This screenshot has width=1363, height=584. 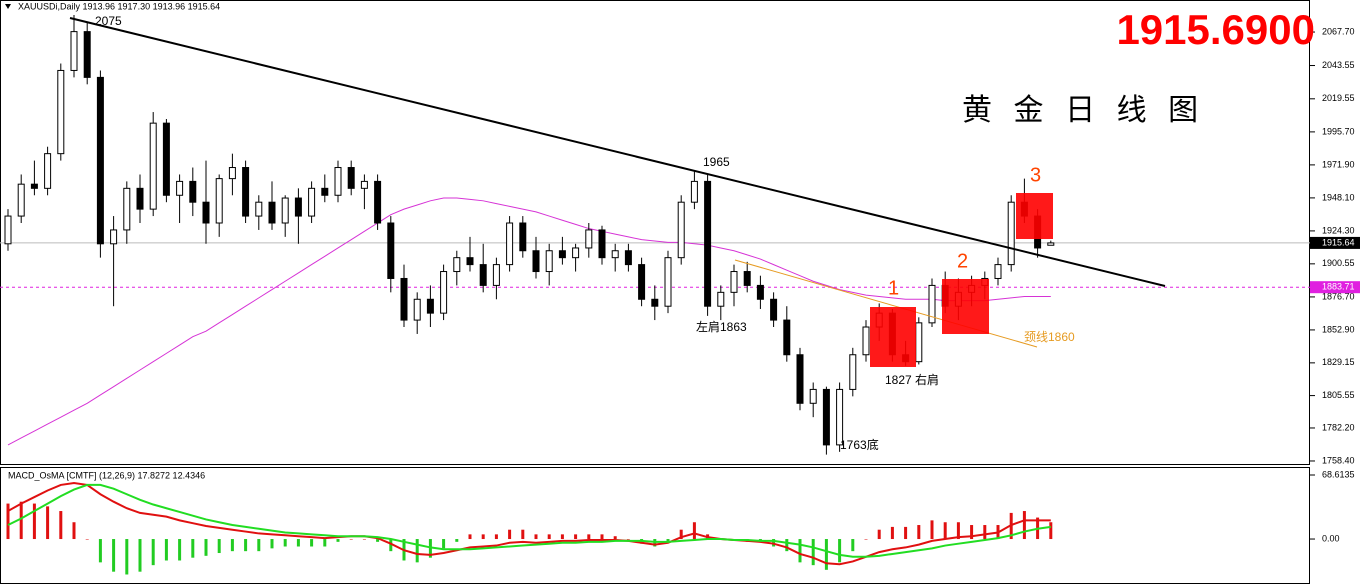 What do you see at coordinates (8, 6) in the screenshot?
I see `menu-triangle` at bounding box center [8, 6].